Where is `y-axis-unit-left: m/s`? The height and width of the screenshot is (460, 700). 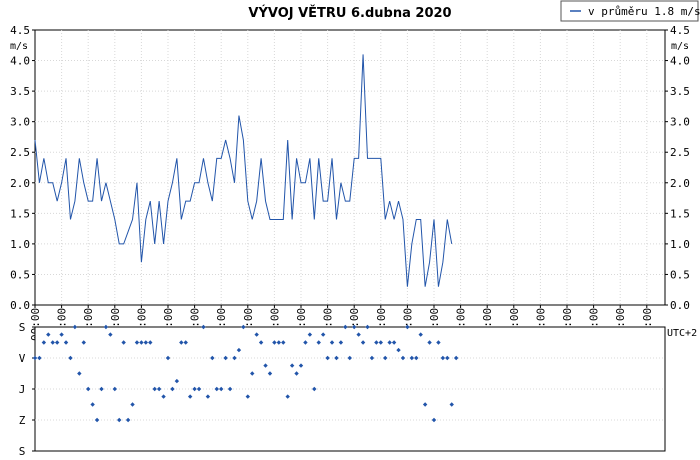 y-axis-unit-left: m/s is located at coordinates (19, 46).